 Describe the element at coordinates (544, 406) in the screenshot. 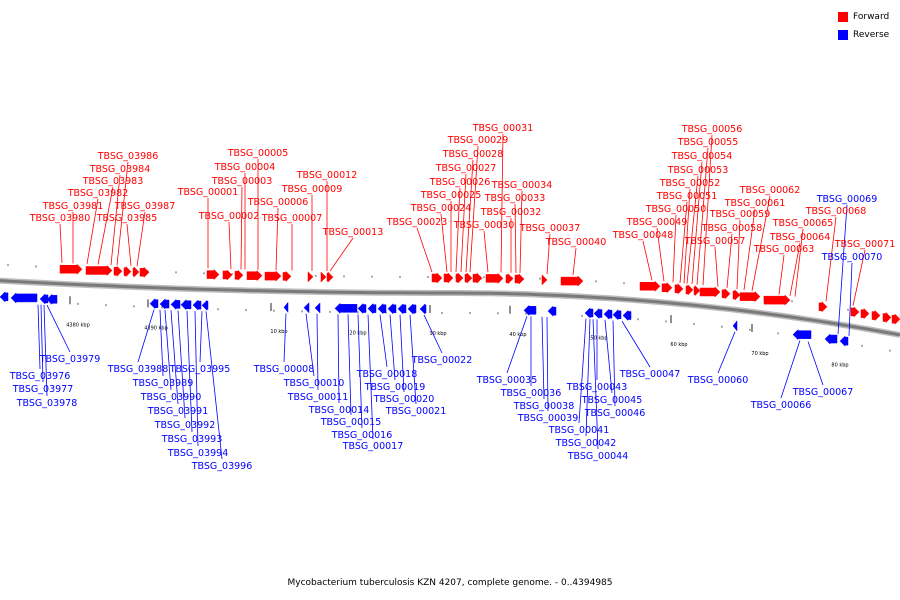

I see `gene-label-reverse: TBSG_00038` at that location.